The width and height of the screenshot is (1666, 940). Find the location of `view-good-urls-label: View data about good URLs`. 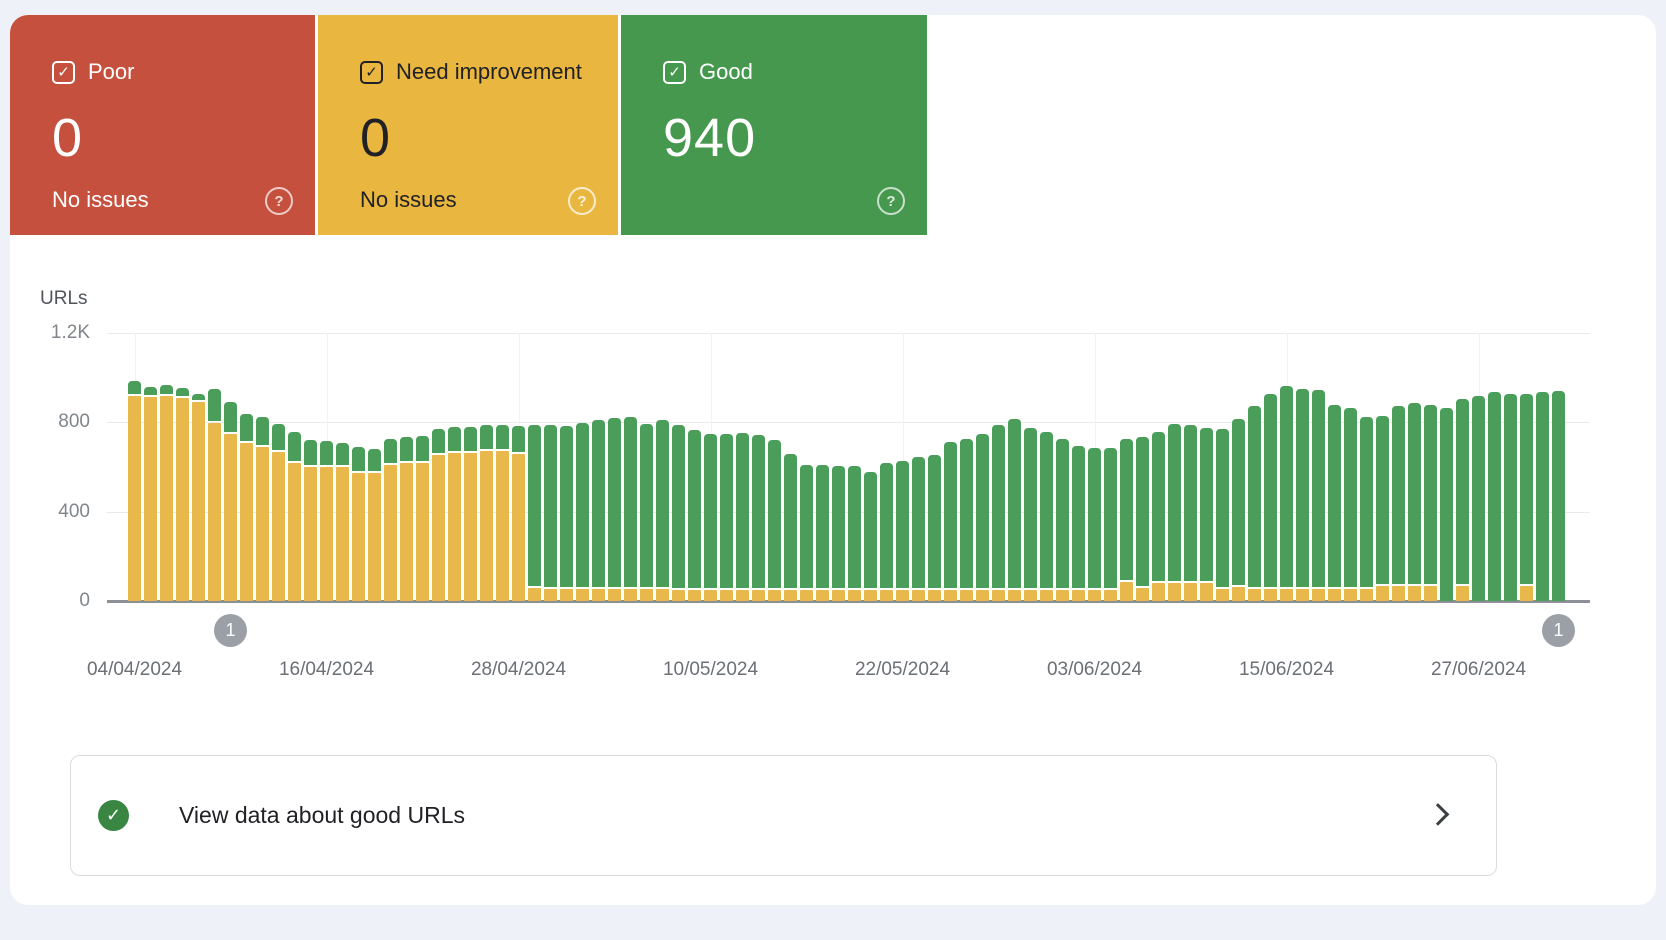

view-good-urls-label: View data about good URLs is located at coordinates (322, 815).